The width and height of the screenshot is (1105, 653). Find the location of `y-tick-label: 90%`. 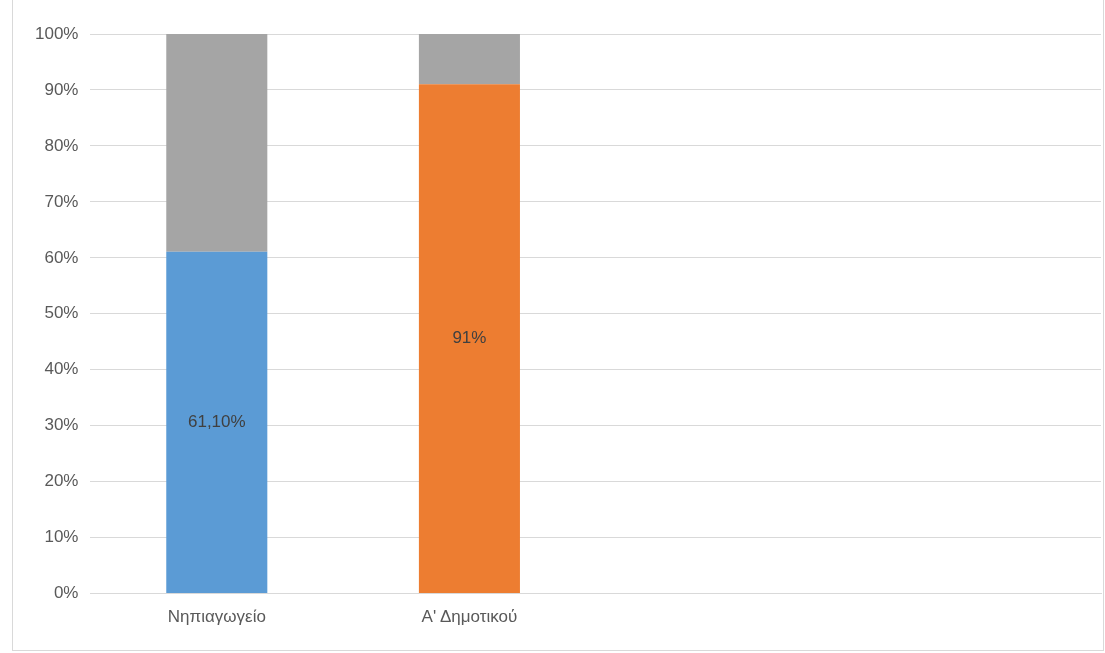

y-tick-label: 90% is located at coordinates (61, 89).